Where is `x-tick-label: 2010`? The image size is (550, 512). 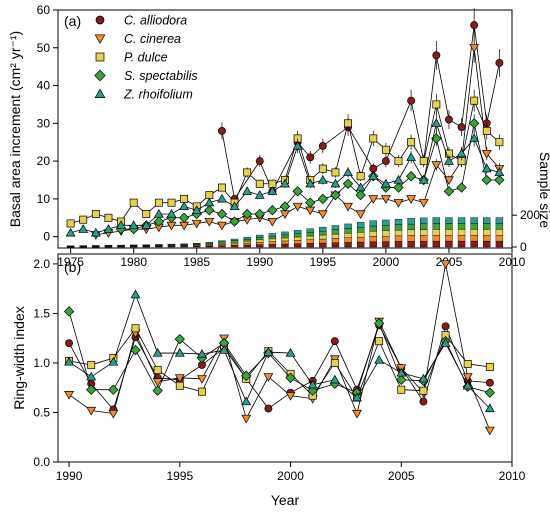
x-tick-label: 2010 is located at coordinates (512, 476).